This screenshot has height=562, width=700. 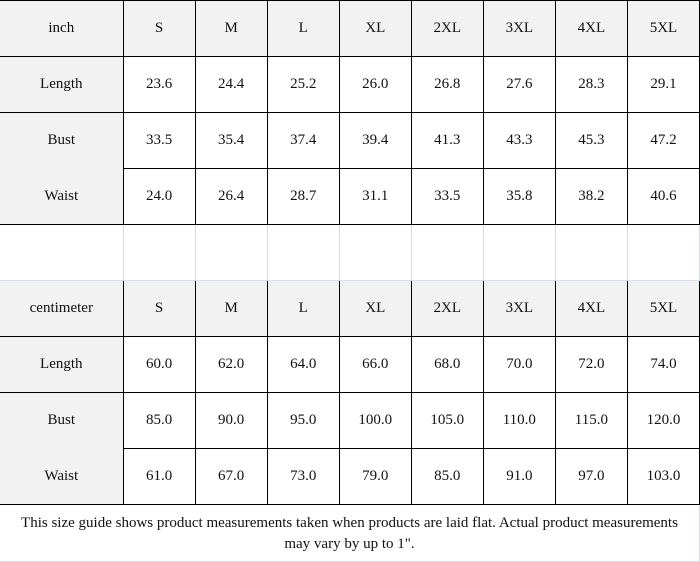 I want to click on header-row: inch S M L XL 2XL 3XL 4XL 5XL, so click(x=350, y=28).